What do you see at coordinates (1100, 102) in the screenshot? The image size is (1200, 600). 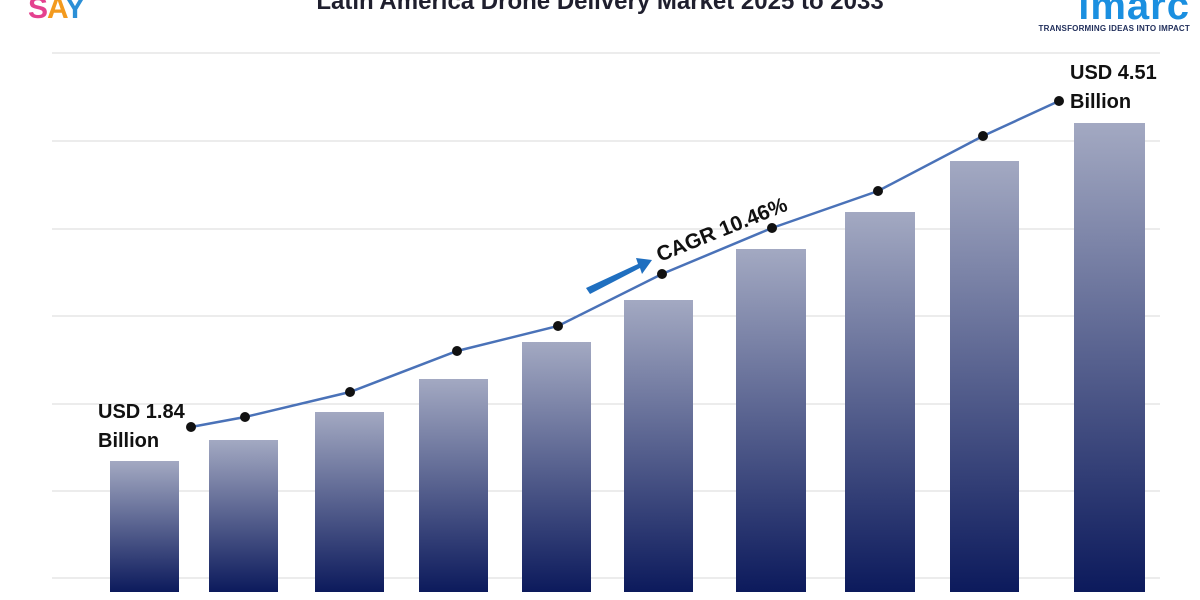 I see `end-value-label-line2: Billion` at bounding box center [1100, 102].